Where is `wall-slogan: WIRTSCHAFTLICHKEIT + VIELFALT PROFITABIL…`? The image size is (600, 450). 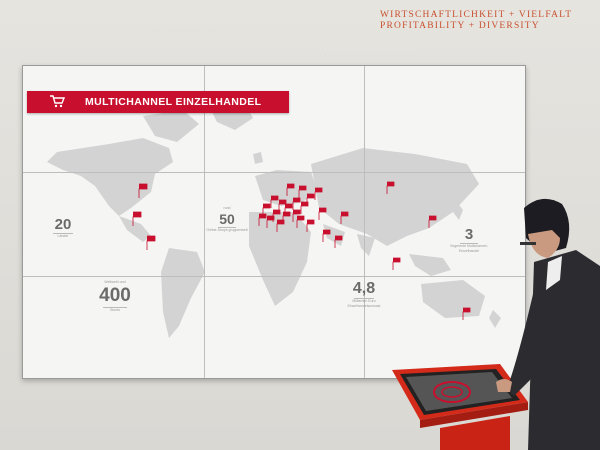 wall-slogan: WIRTSCHAFTLICHKEIT + VIELFALT PROFITABIL… is located at coordinates (476, 21).